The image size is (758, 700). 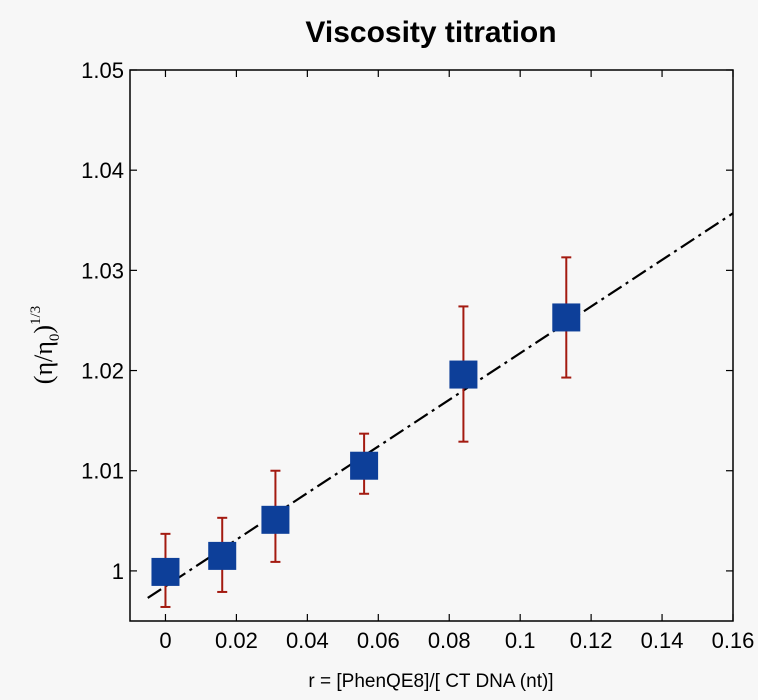 I want to click on y-tick-label: 1.04, so click(x=102, y=170).